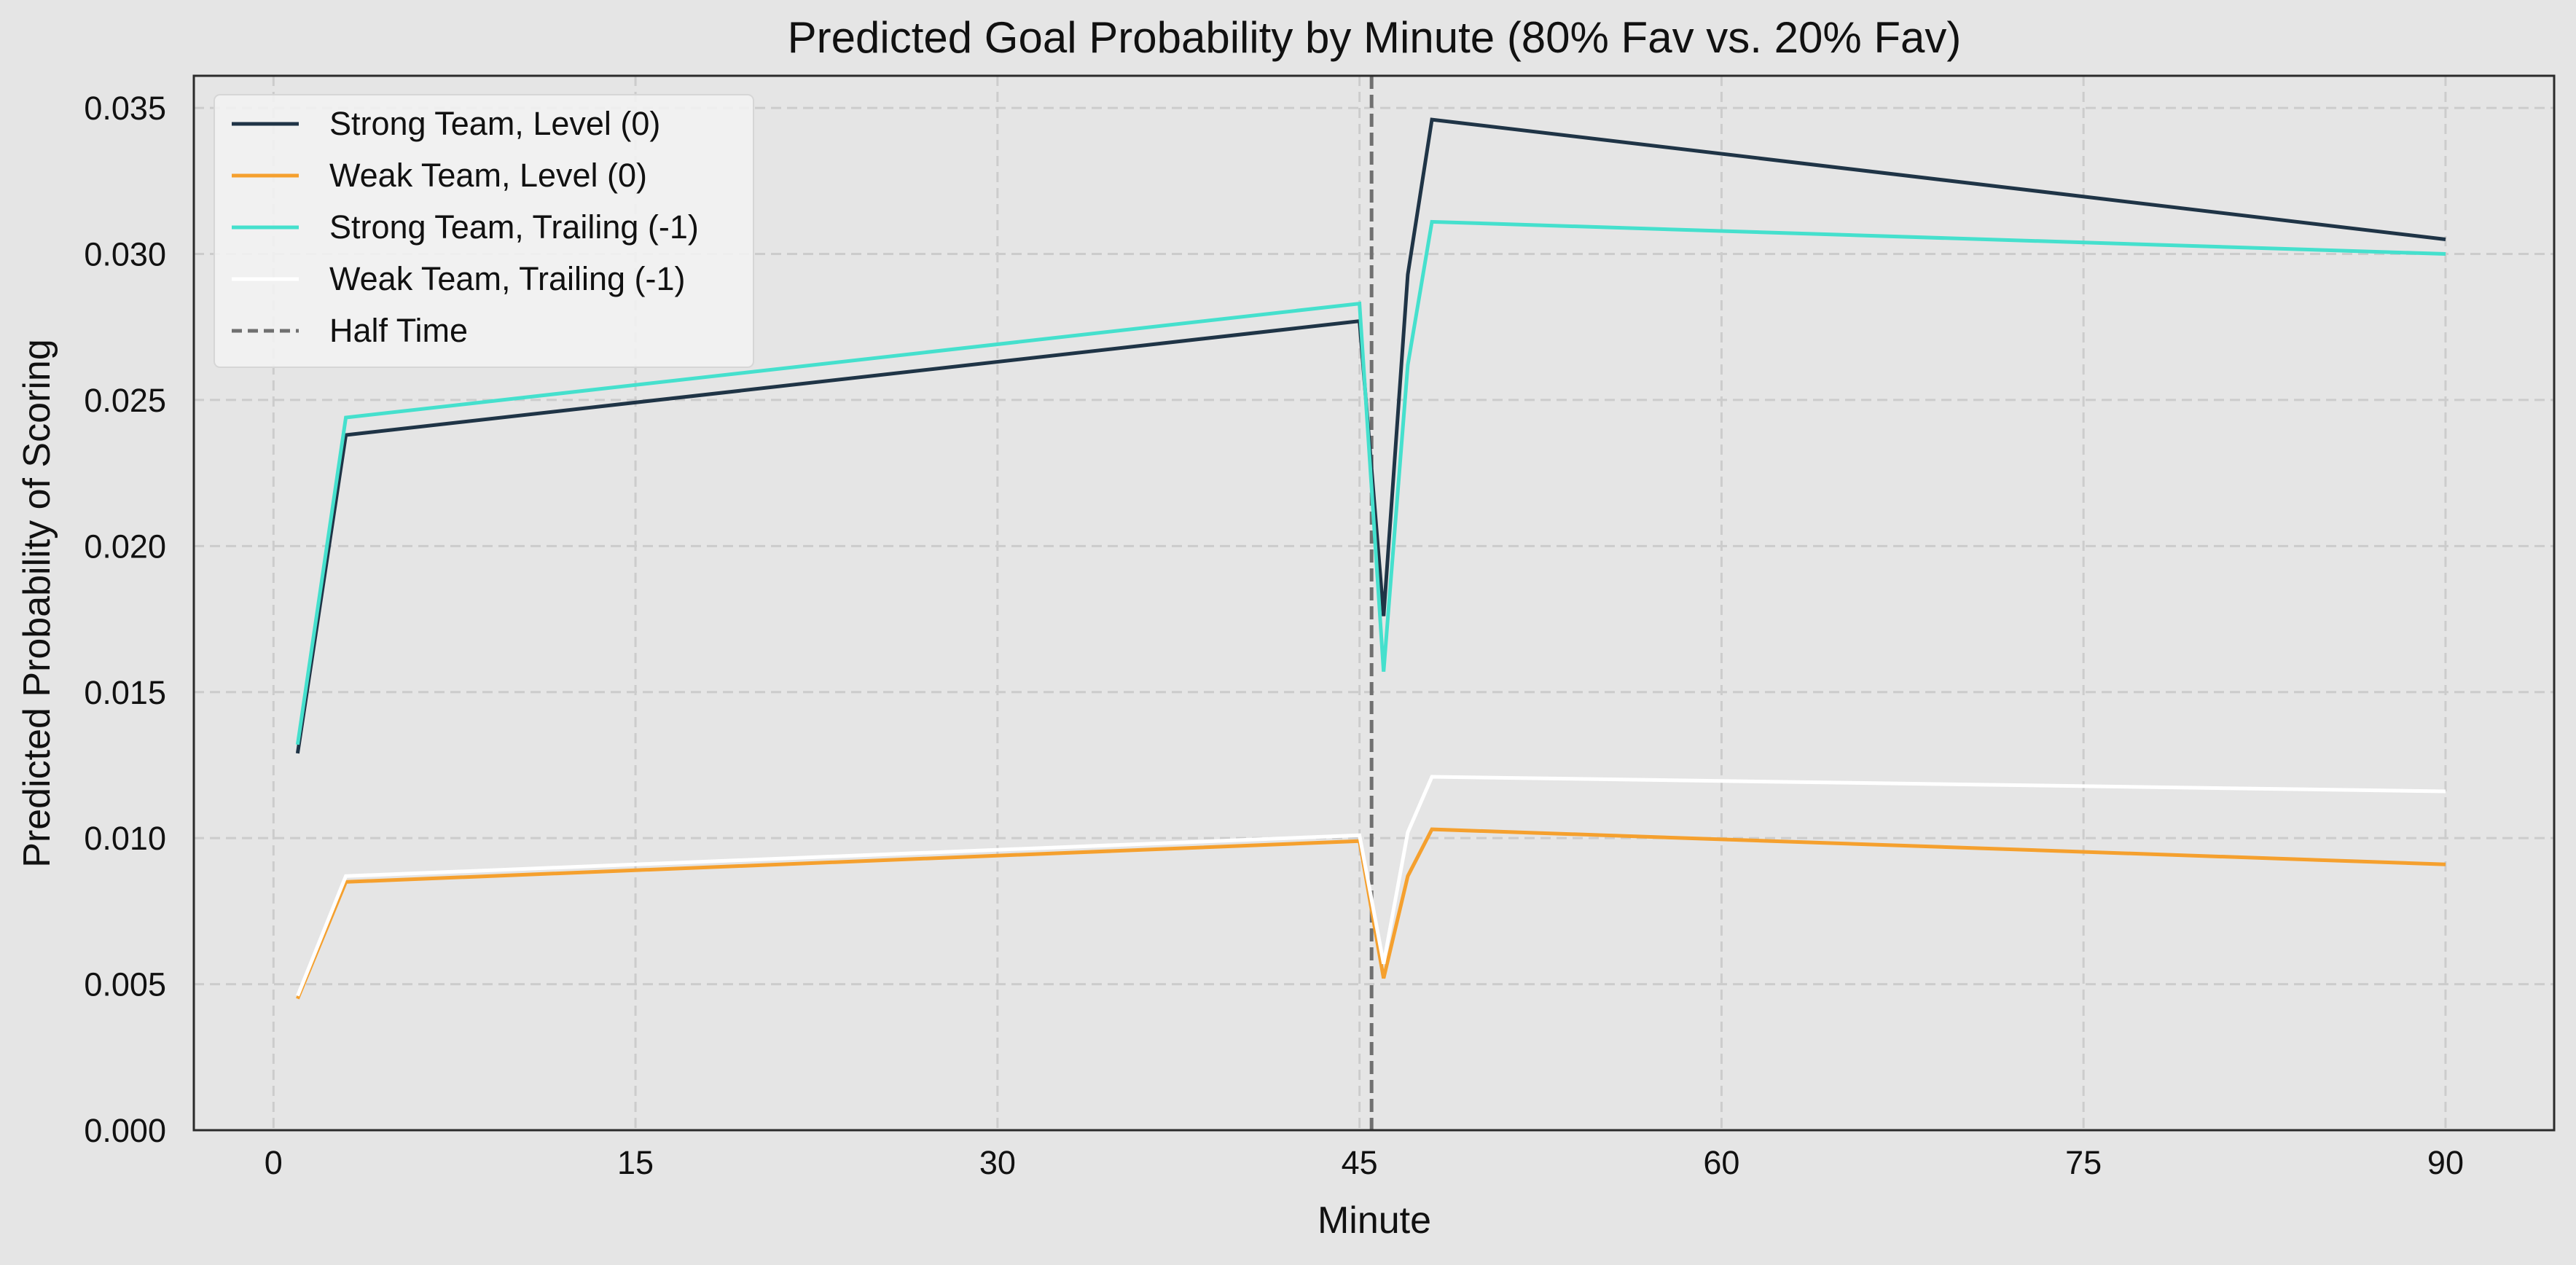 This screenshot has height=1265, width=2576. I want to click on y-tick-label: 0.000, so click(125, 1130).